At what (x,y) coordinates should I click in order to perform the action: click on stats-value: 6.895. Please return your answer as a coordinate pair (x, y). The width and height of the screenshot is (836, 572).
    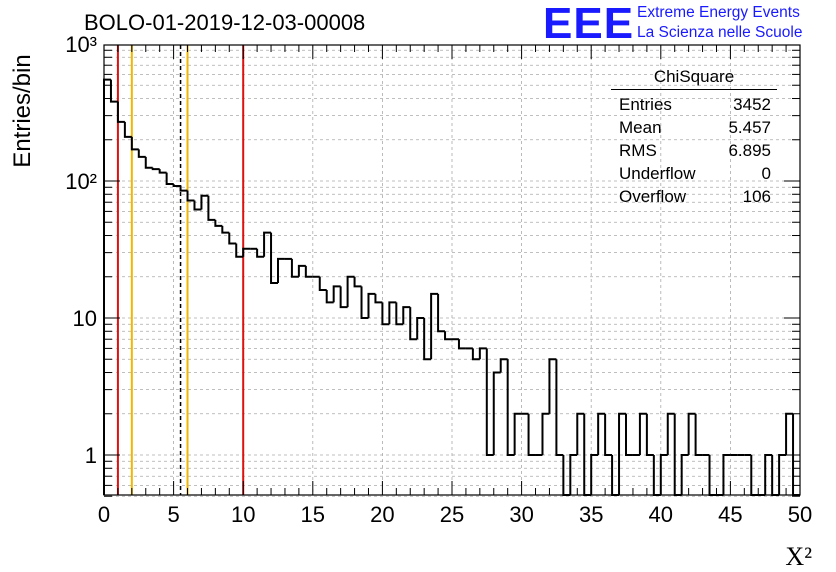
    Looking at the image, I should click on (749, 150).